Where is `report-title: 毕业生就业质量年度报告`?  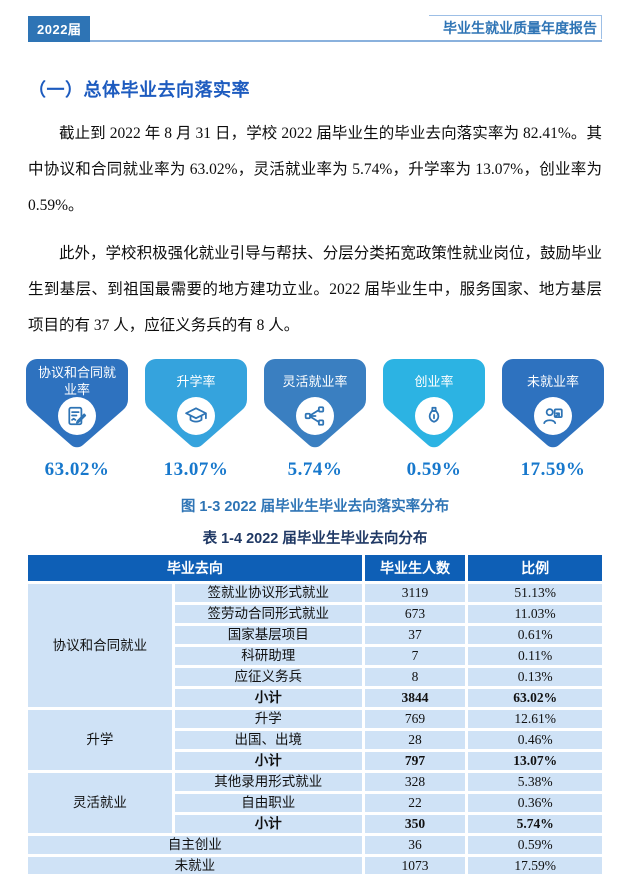
report-title: 毕业生就业质量年度报告 is located at coordinates (515, 27).